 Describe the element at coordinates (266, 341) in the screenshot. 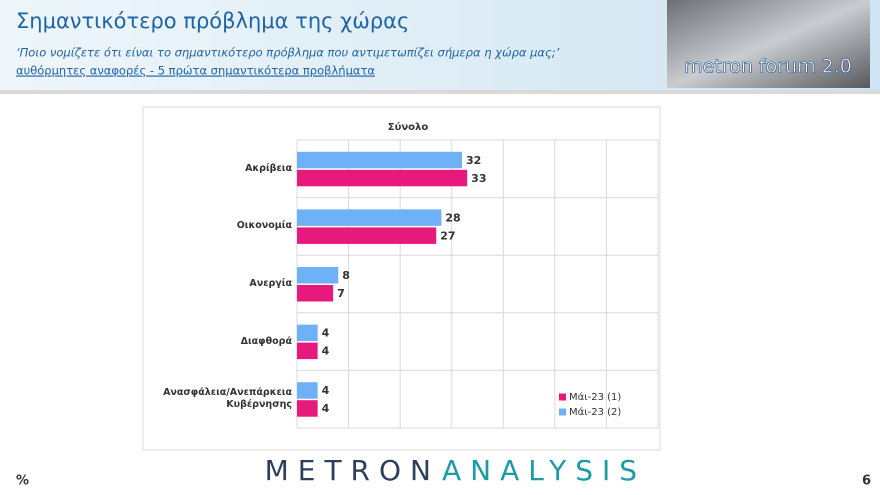

I see `y-tick-label: Διαφθορά` at that location.